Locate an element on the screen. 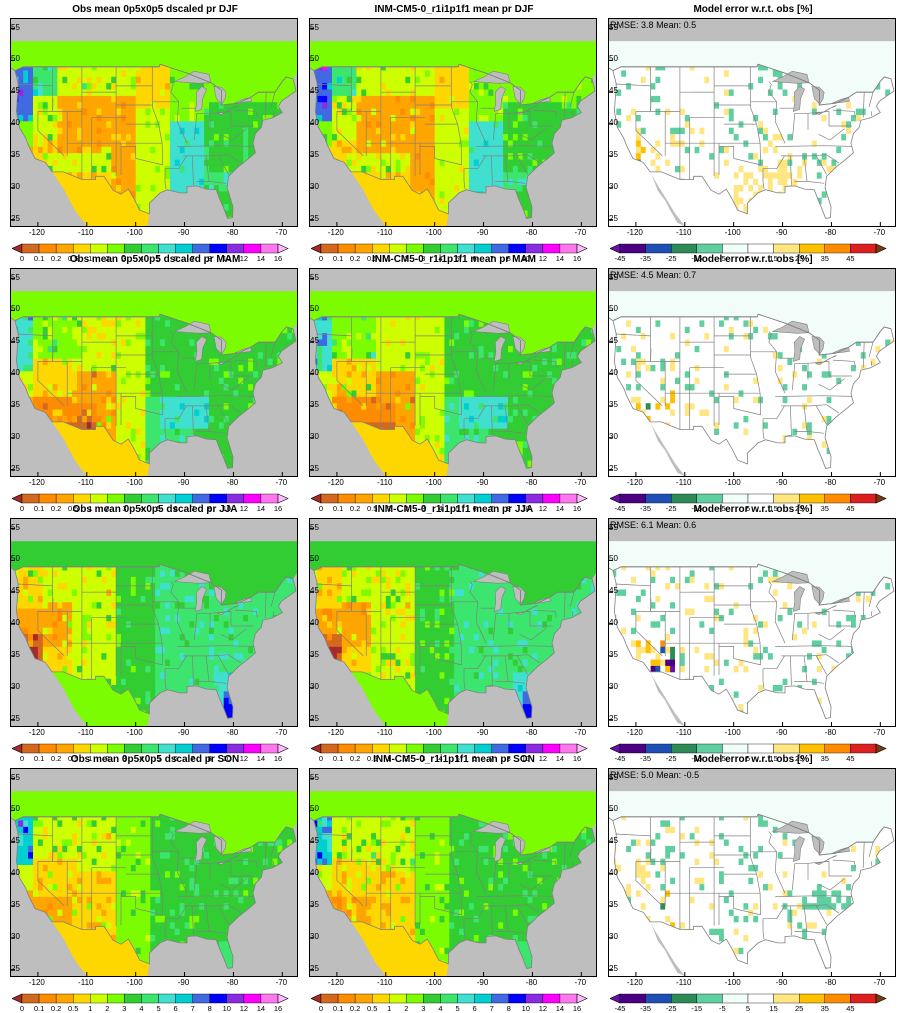 Image resolution: width=900 pixels, height=1013 pixels. error-stats: RMSE: 6.1 Mean: 0.6 is located at coordinates (653, 525).